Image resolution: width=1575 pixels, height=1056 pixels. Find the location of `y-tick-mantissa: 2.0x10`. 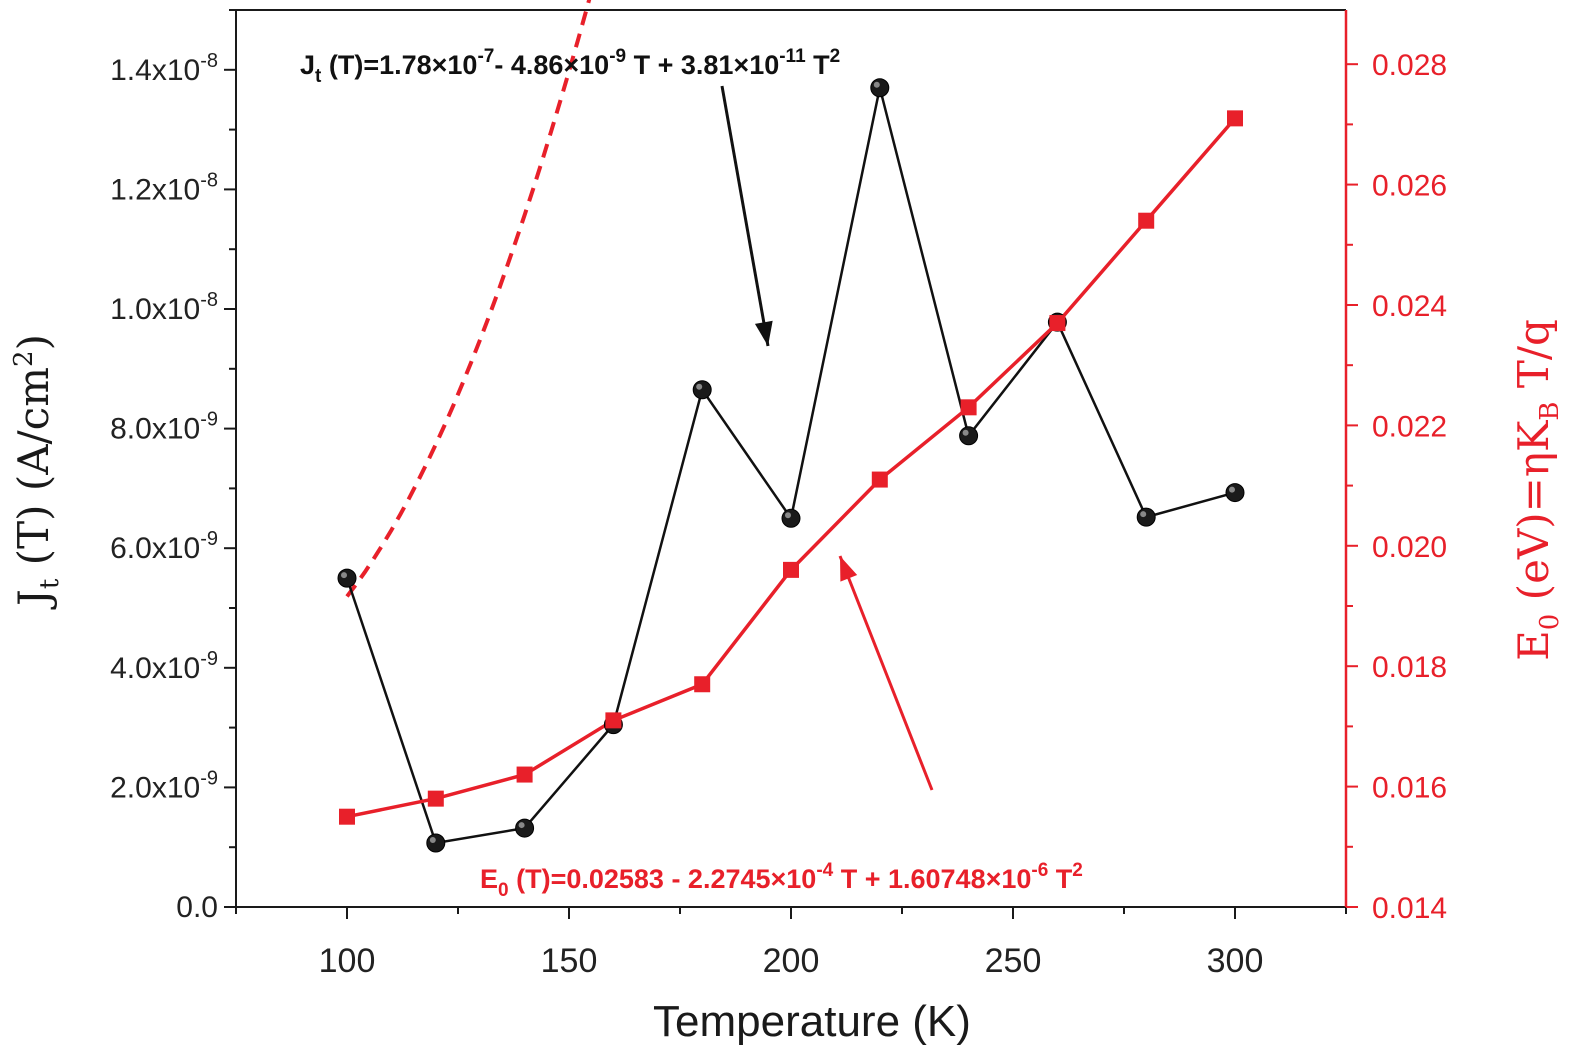

y-tick-mantissa: 2.0x10 is located at coordinates (155, 787).